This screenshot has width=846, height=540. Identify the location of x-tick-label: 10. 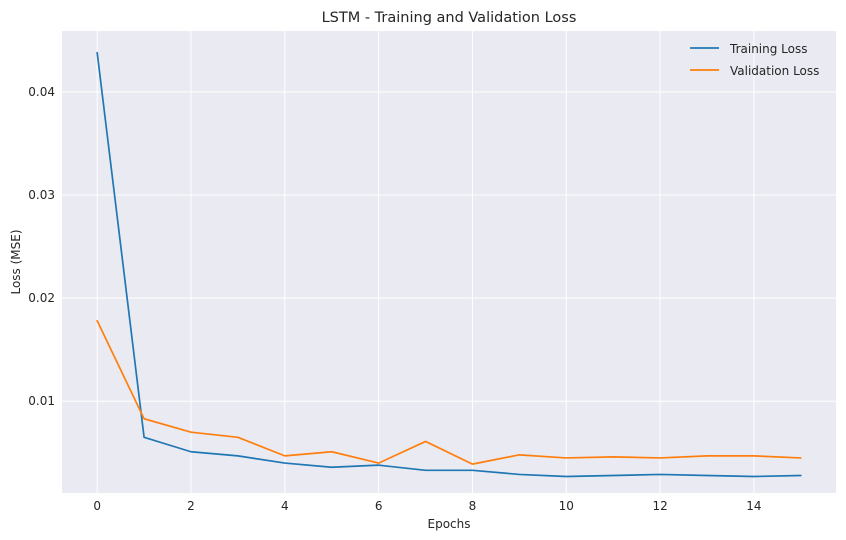
(566, 506).